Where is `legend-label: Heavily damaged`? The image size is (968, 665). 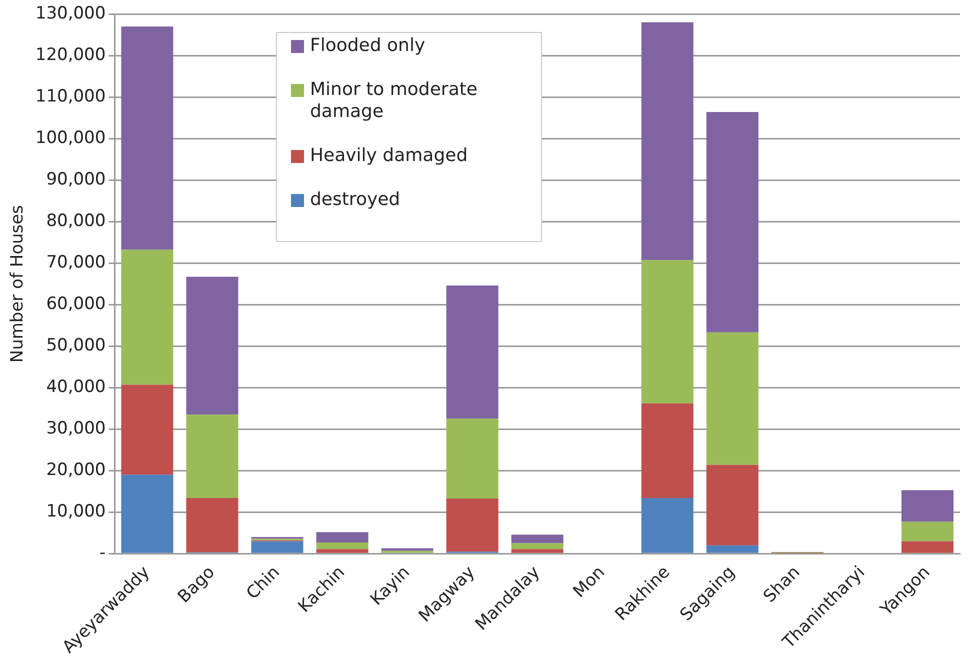 legend-label: Heavily damaged is located at coordinates (389, 156).